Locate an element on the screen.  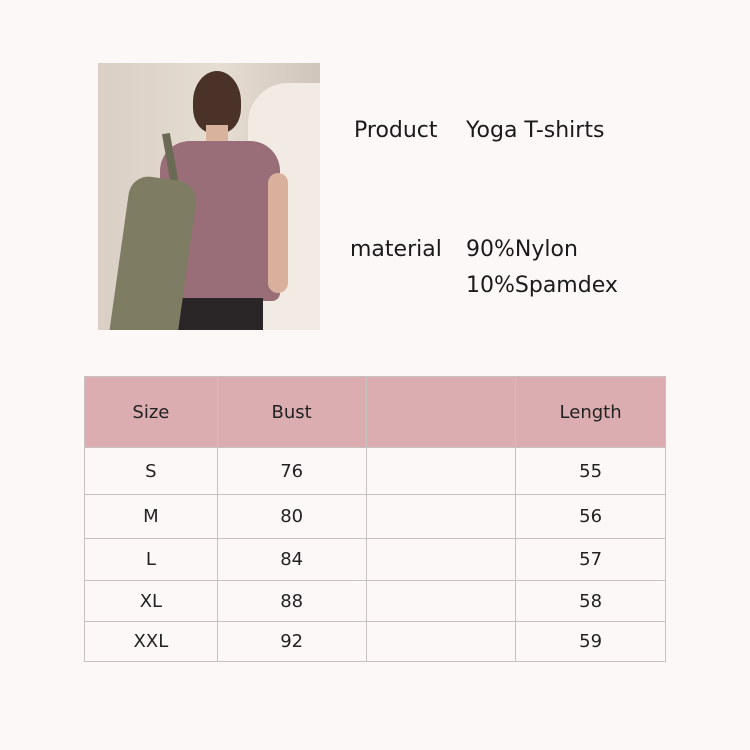
cell: XL is located at coordinates (151, 601).